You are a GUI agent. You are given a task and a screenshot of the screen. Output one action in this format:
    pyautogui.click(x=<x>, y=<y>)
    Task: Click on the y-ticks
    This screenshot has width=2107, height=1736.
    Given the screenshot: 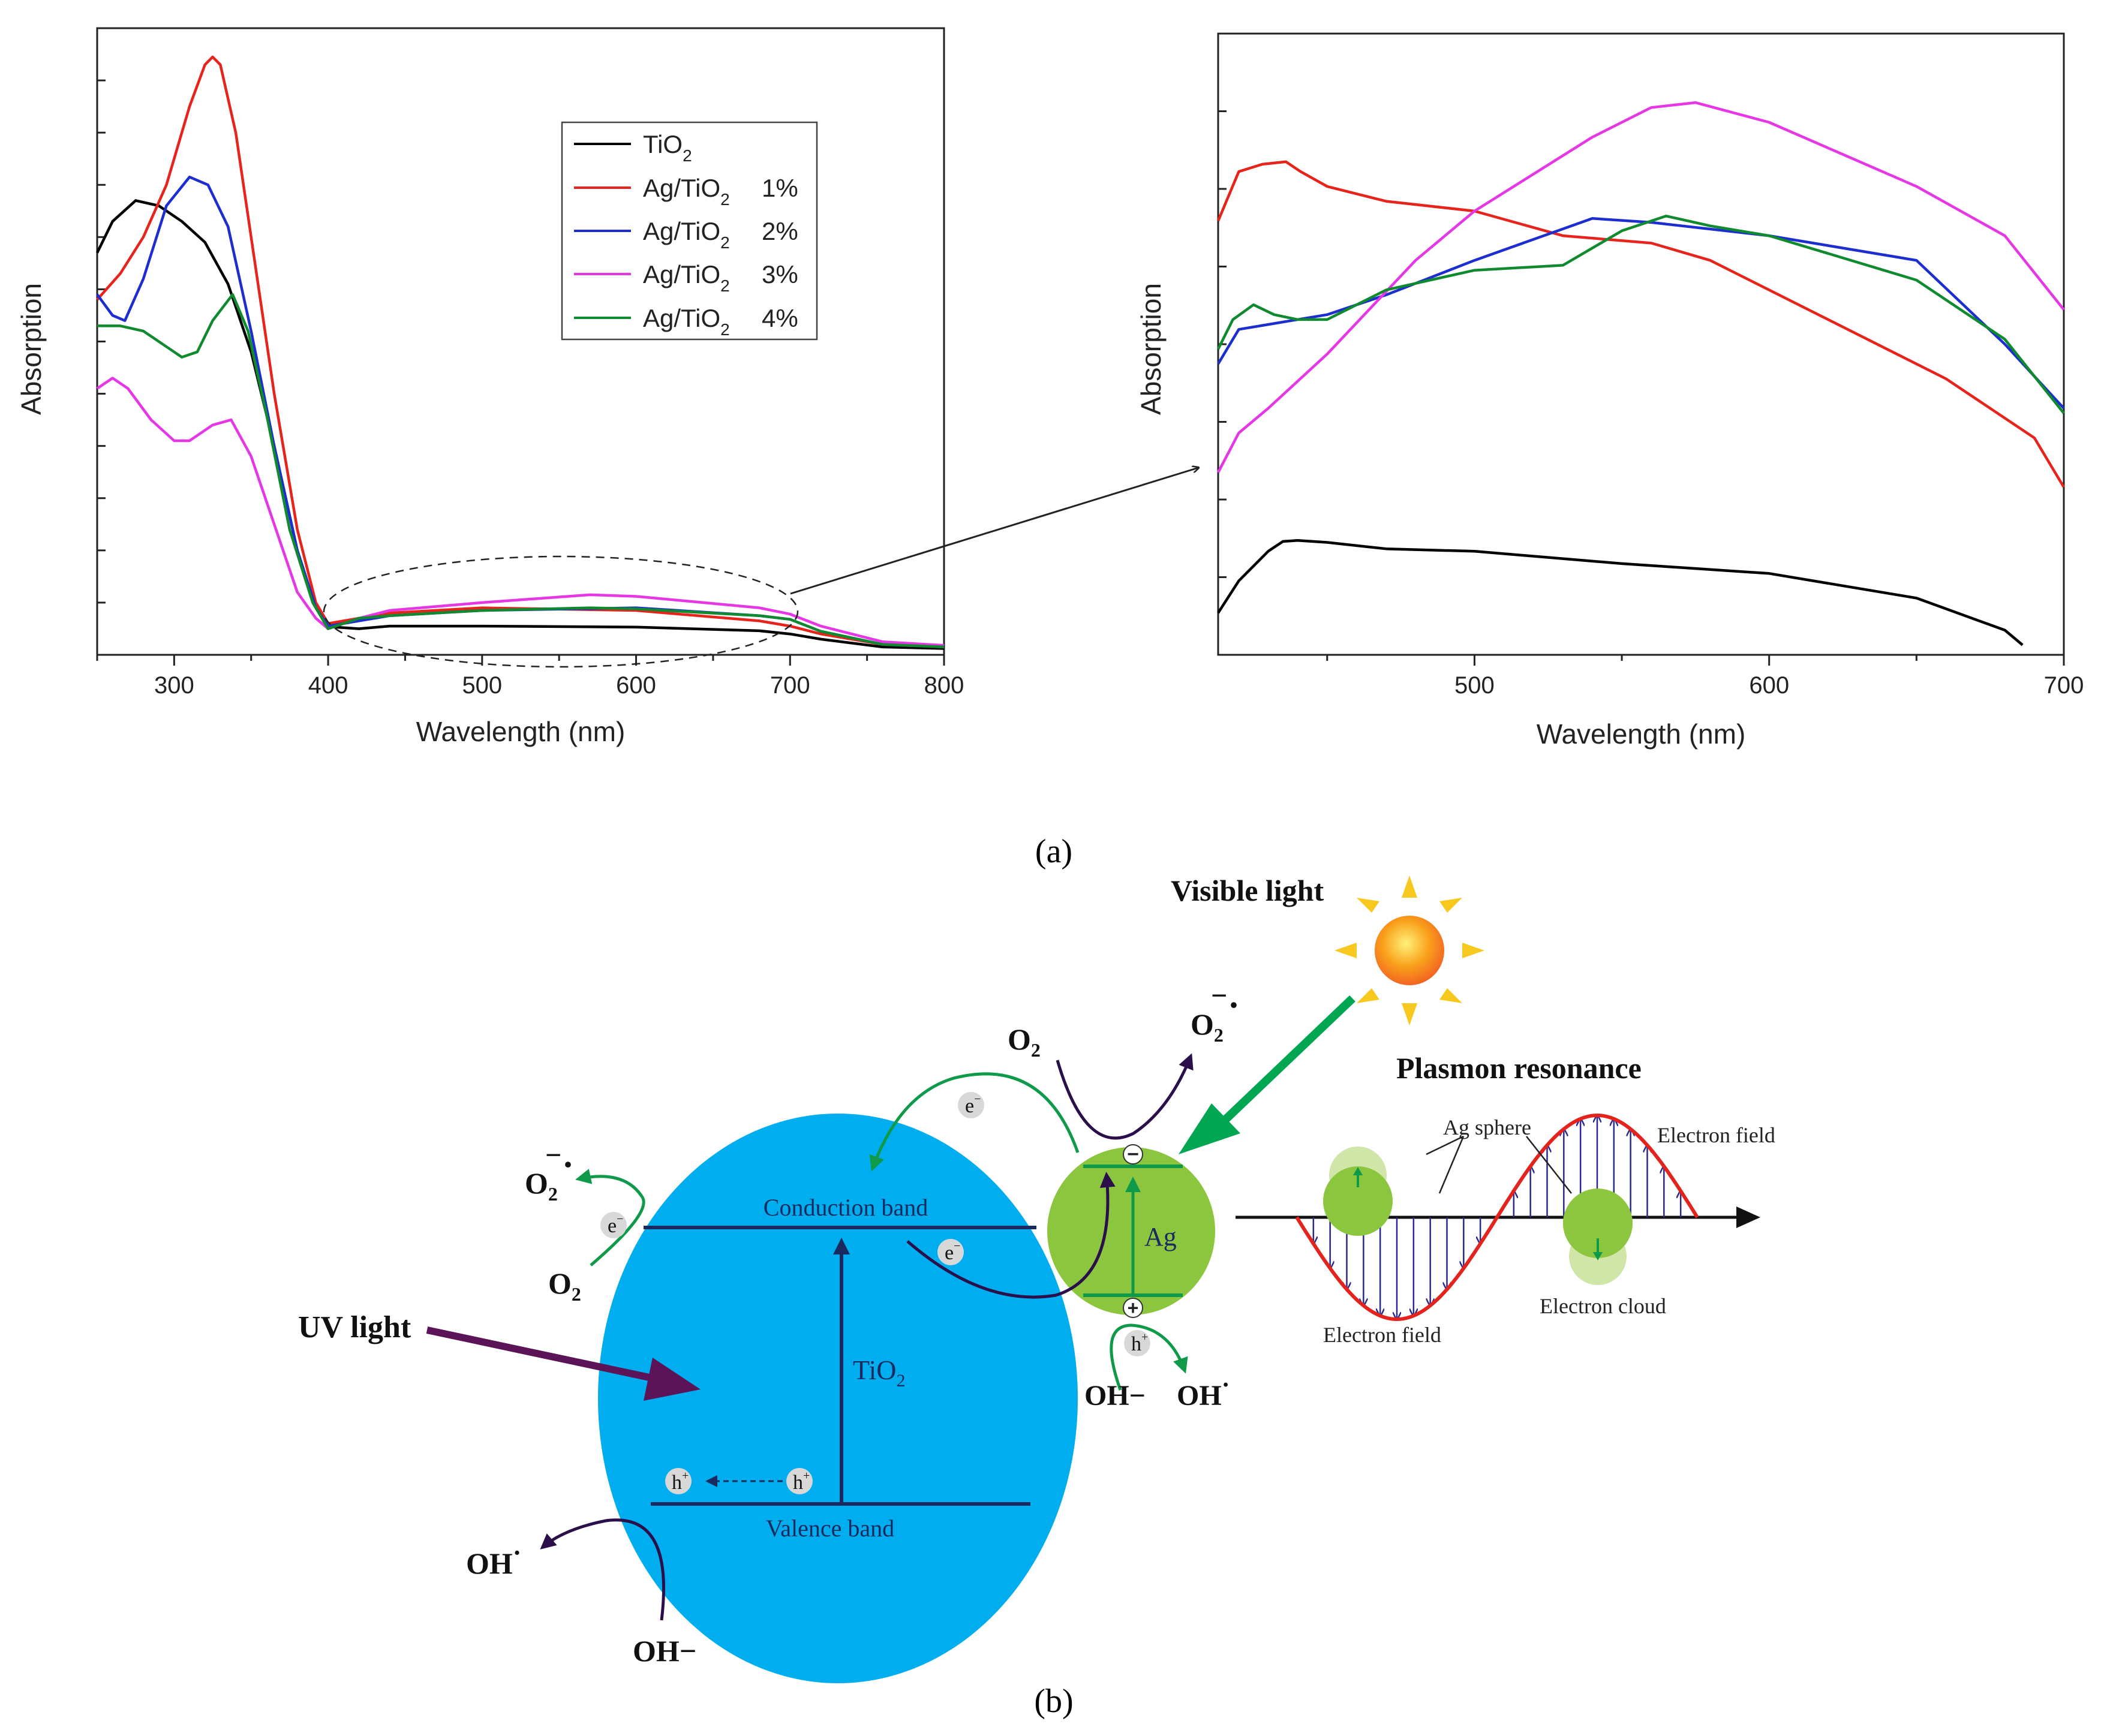 What is the action you would take?
    pyautogui.click(x=1222, y=344)
    